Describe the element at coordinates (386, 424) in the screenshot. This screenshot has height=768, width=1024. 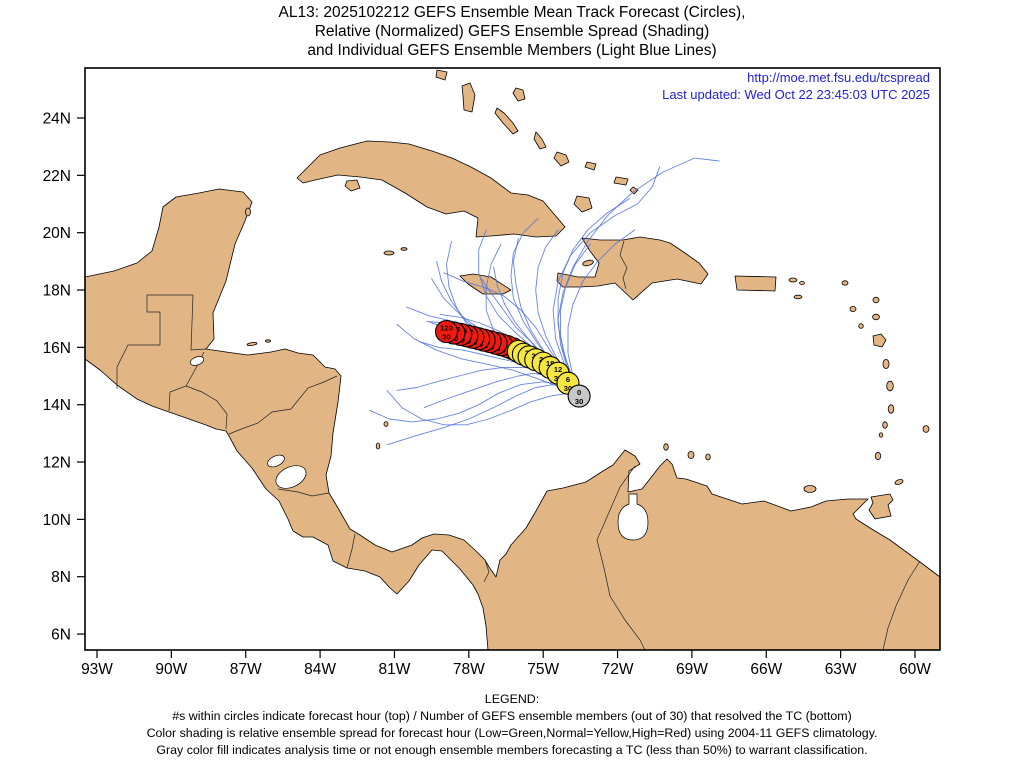
I see `island-providencia` at that location.